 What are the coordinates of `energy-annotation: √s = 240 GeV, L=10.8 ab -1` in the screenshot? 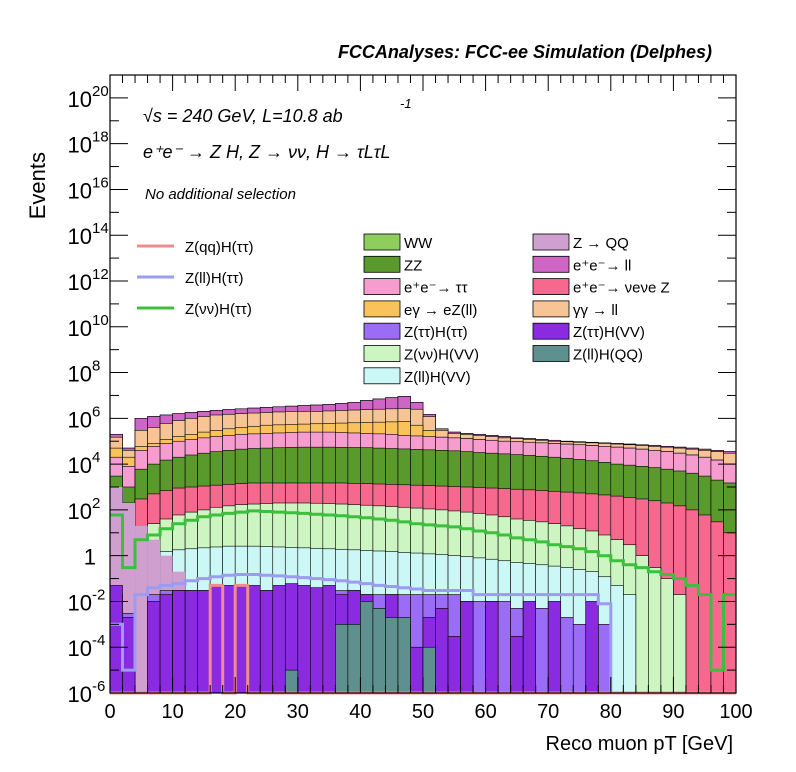 It's located at (277, 111).